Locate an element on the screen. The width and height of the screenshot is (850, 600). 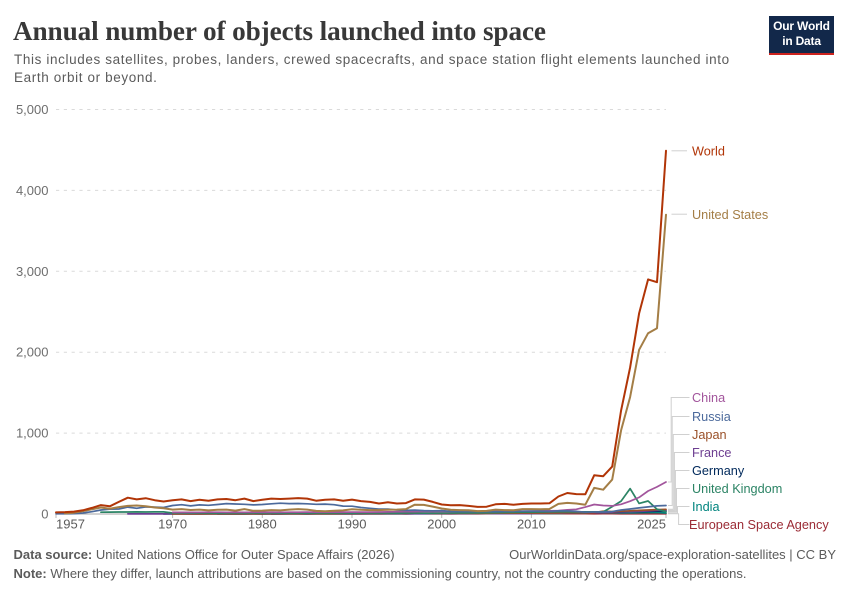
svg-text: France is located at coordinates (712, 453).